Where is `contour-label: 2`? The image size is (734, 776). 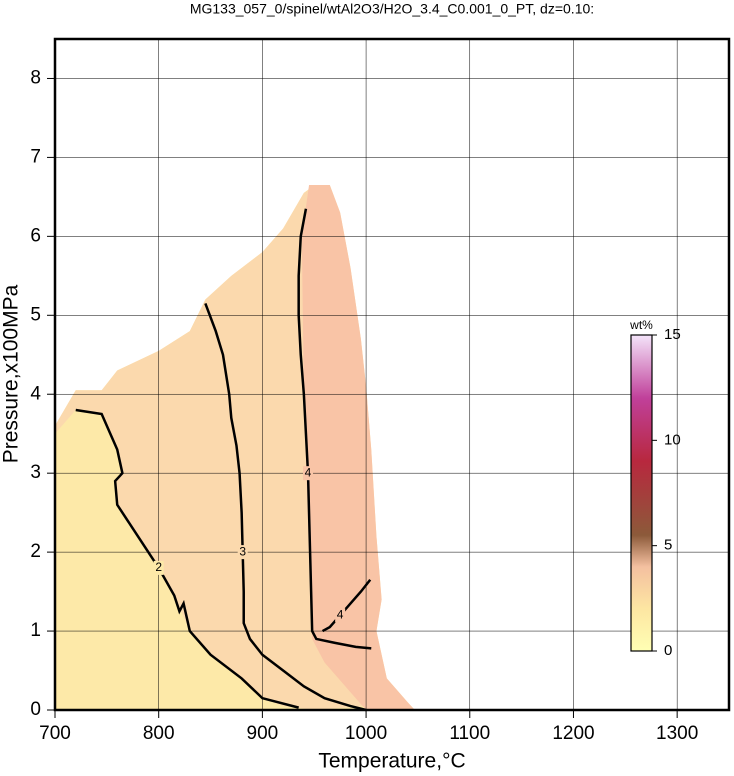 contour-label: 2 is located at coordinates (158, 567).